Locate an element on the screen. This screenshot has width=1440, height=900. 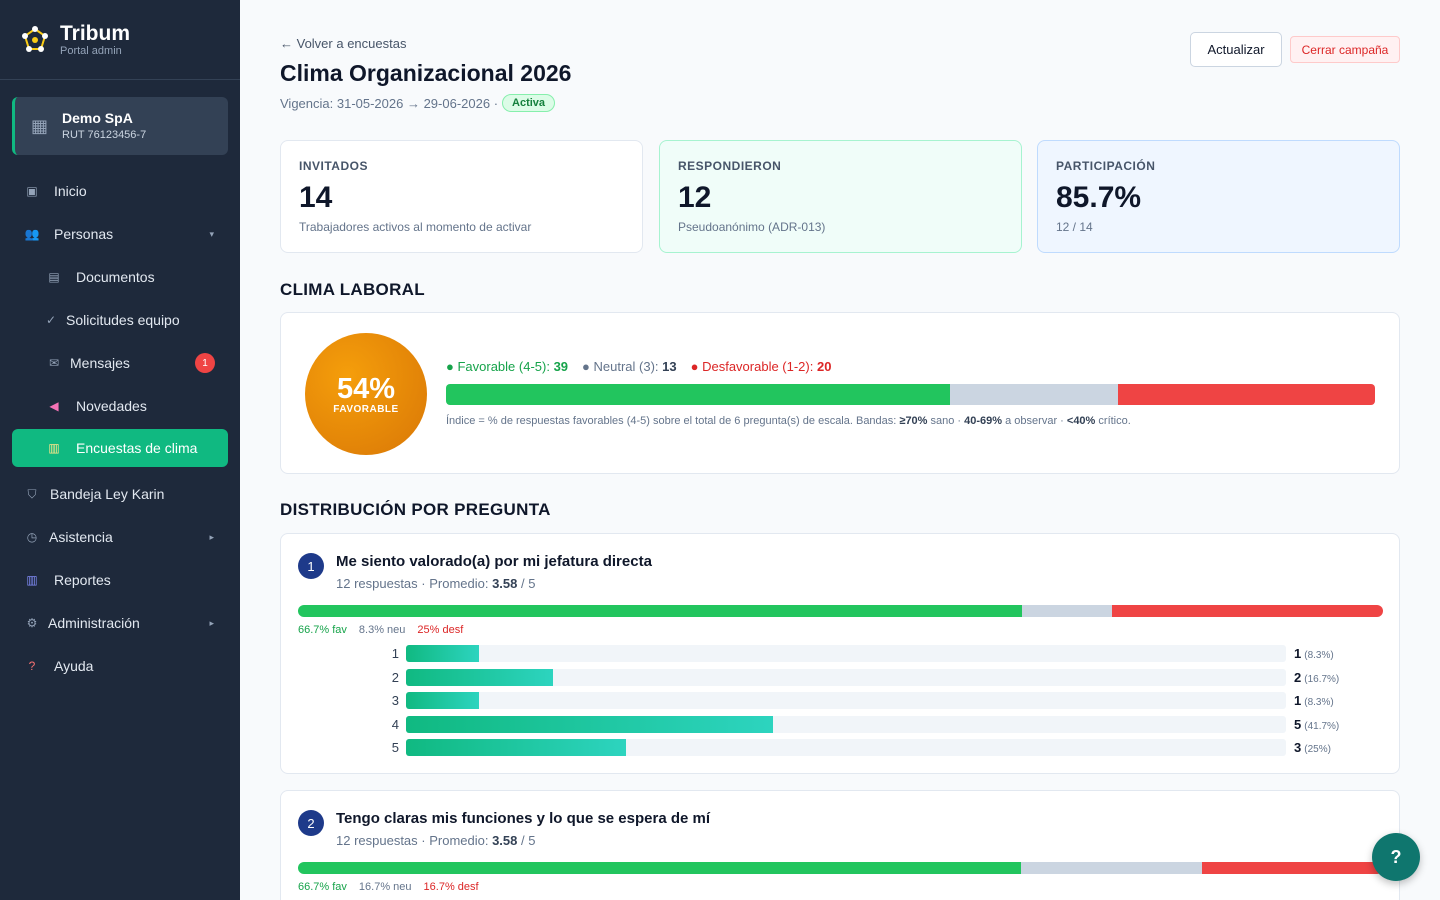
question-icon: ? is located at coordinates (32, 666).